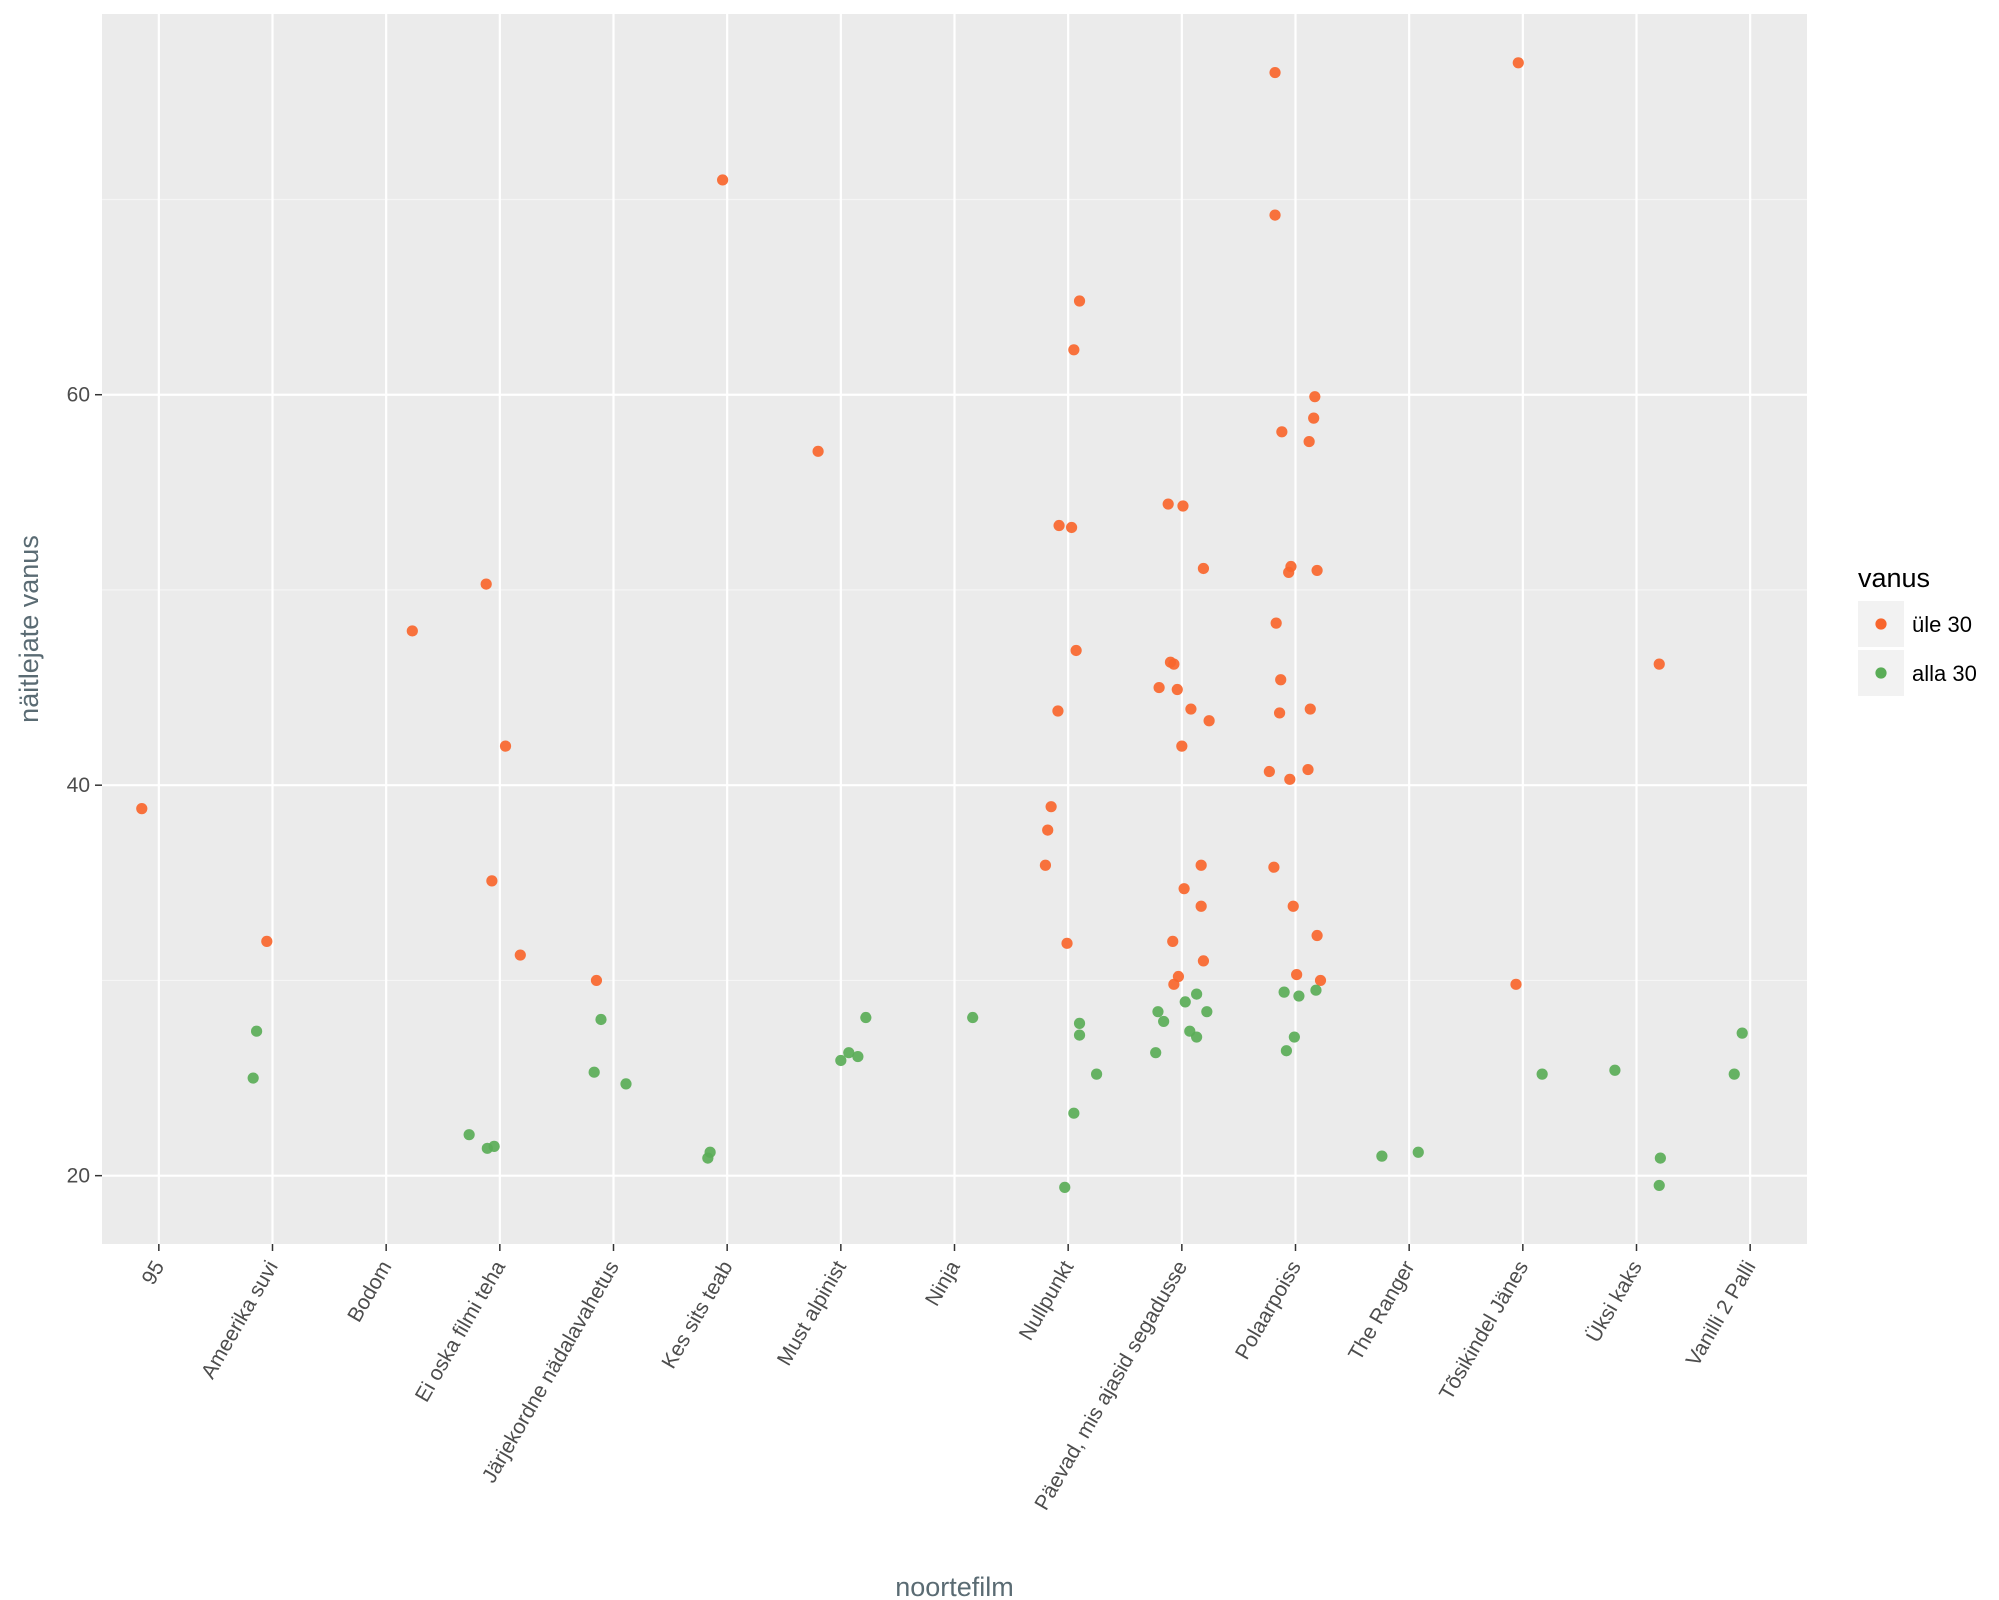 This screenshot has width=1999, height=1600. Describe the element at coordinates (29, 629) in the screenshot. I see `y-axis-title: näitlejate vanus` at that location.